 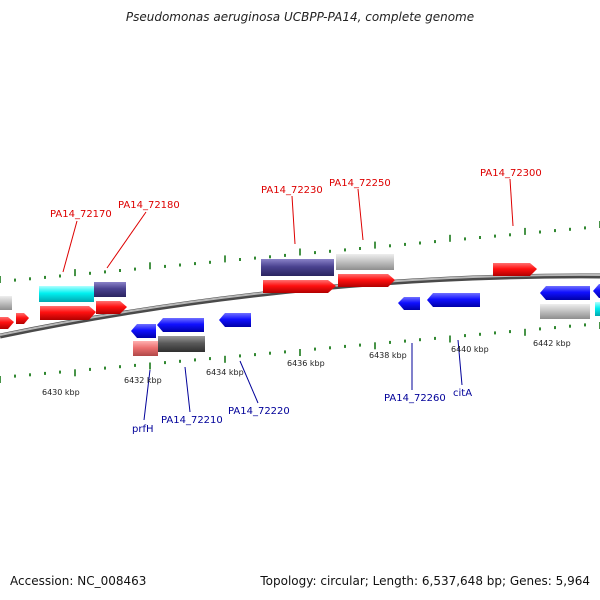 I want to click on gene-label: PA14_72170, so click(x=81, y=214).